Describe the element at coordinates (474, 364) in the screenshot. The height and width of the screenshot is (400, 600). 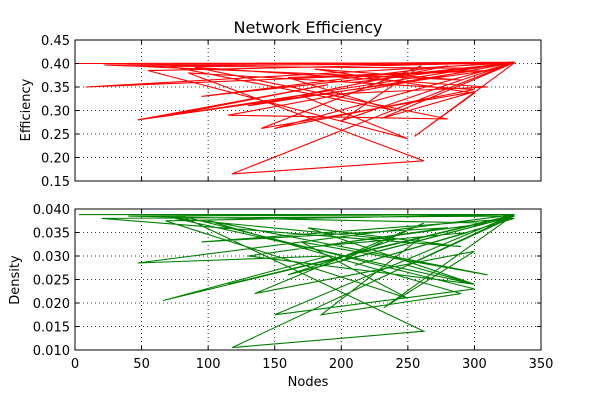
I see `density-x-tick-label: 300` at that location.